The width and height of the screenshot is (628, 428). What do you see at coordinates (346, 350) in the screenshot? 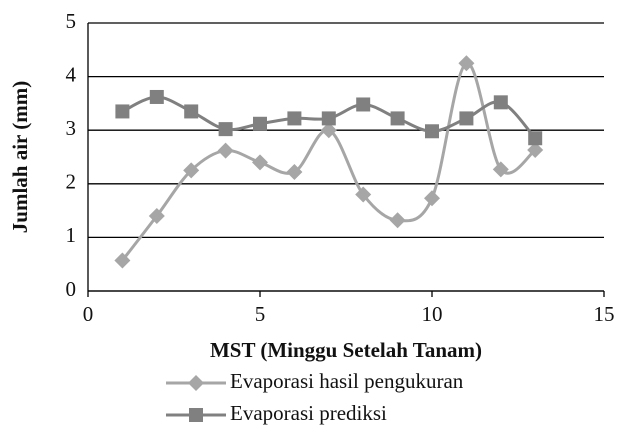
I see `x-axis-label: MST (Minggu Setelah Tanam)` at bounding box center [346, 350].